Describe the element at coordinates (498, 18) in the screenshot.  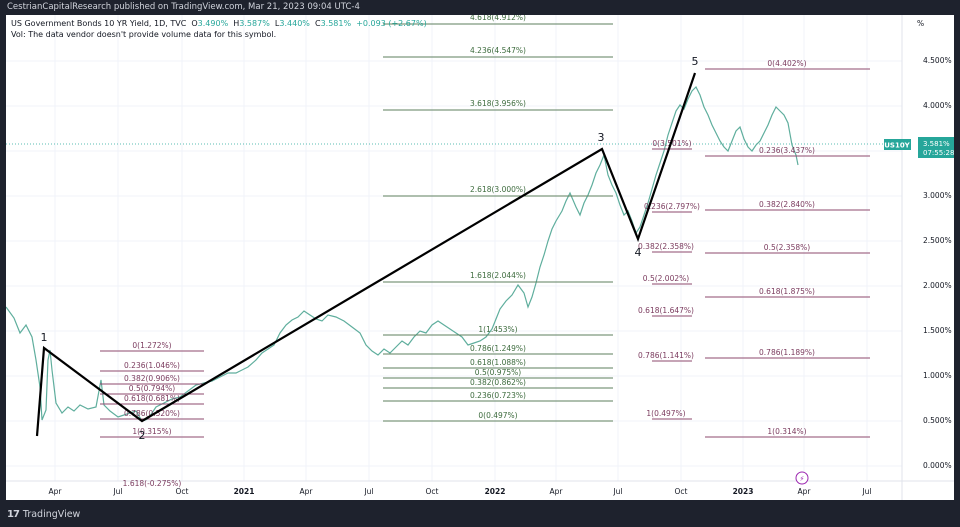
I see `svg-text: 4.618(4.912%)` at that location.